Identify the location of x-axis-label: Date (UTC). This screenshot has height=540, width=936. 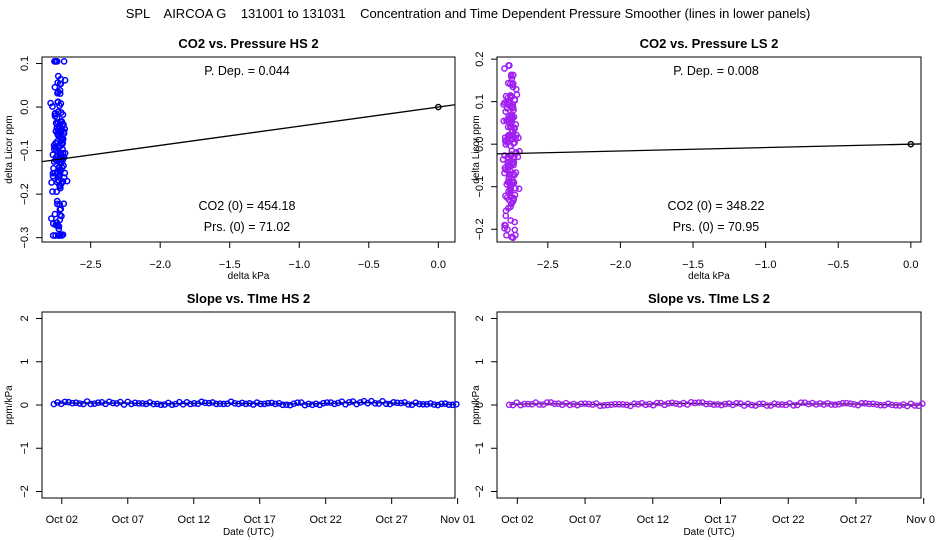
(248, 532).